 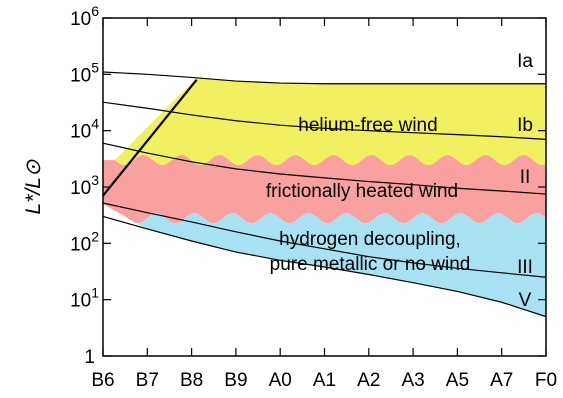 What do you see at coordinates (362, 191) in the screenshot?
I see `region-label-1: frictionally heated wind` at bounding box center [362, 191].